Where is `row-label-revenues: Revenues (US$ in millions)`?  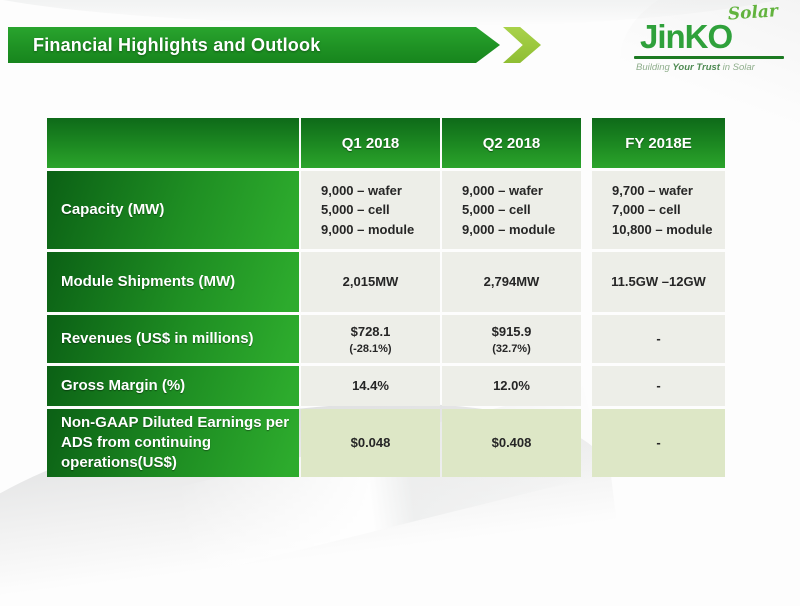 row-label-revenues: Revenues (US$ in millions) is located at coordinates (173, 339).